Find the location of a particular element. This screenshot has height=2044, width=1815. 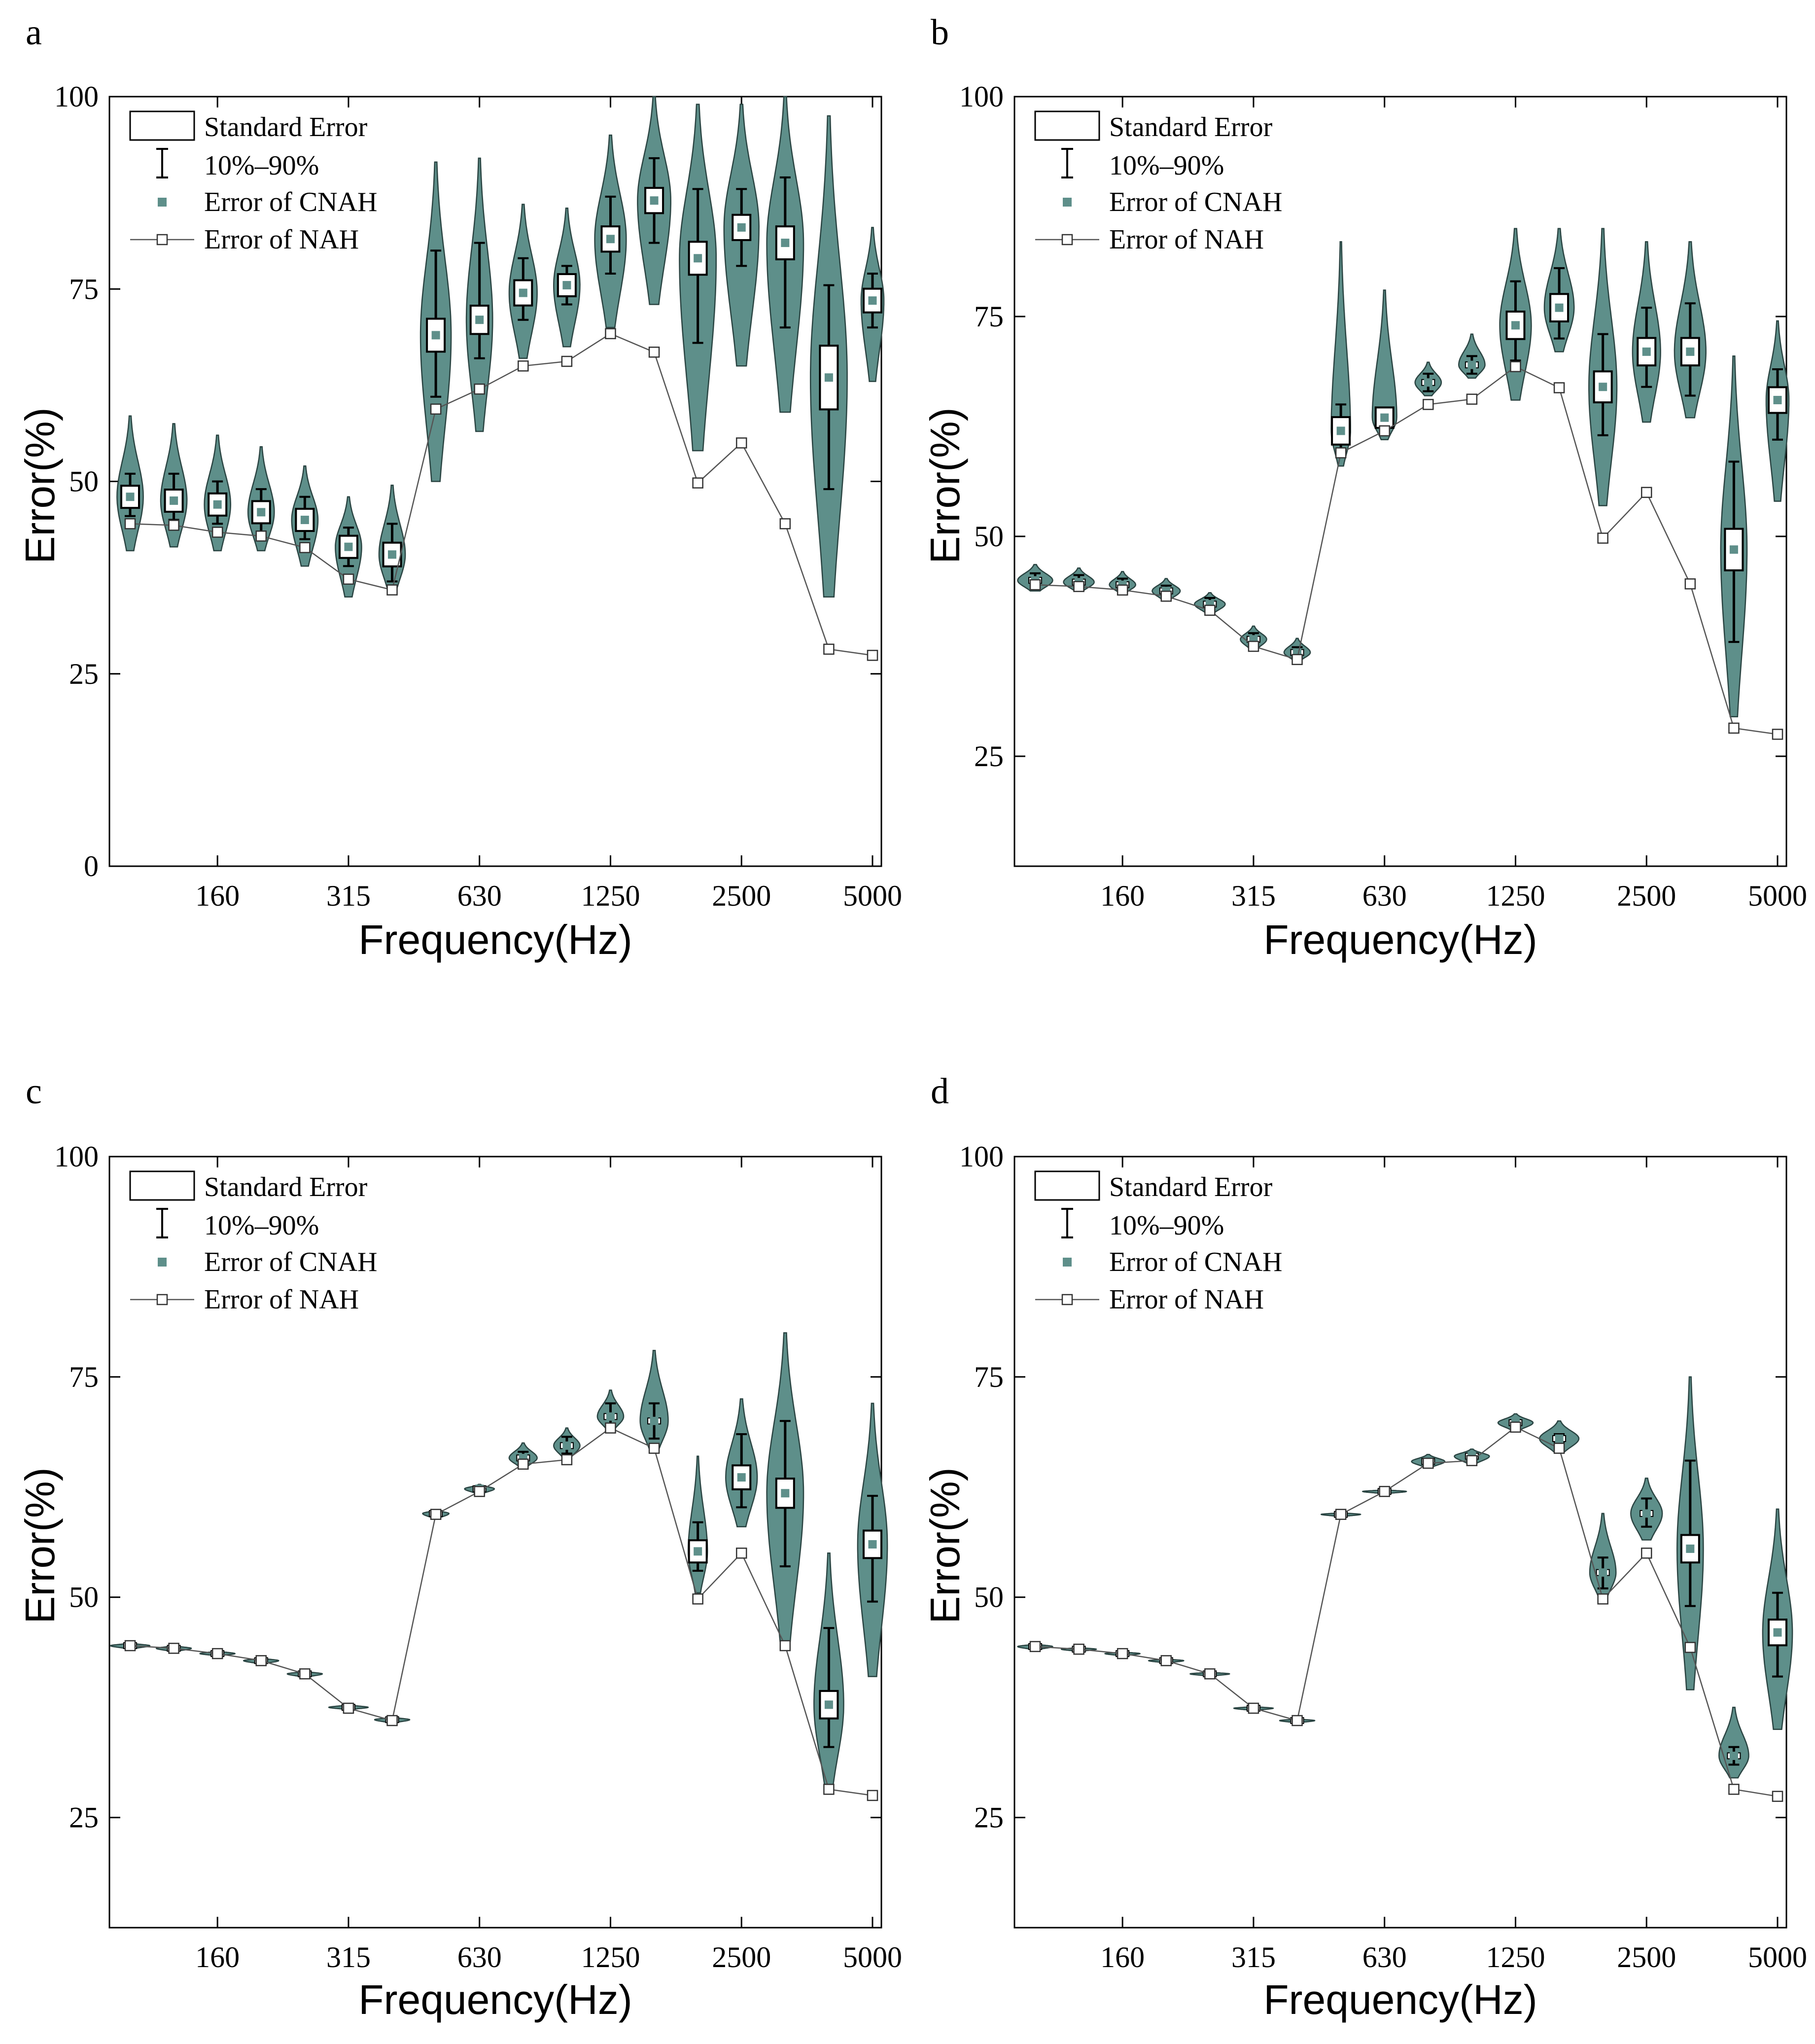

panel-label-c: c is located at coordinates (34, 1091).